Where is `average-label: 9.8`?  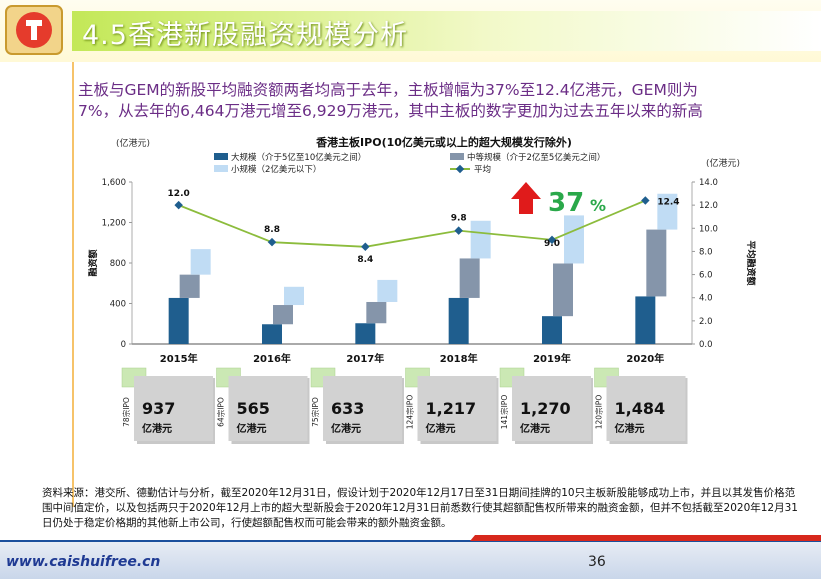 average-label: 9.8 is located at coordinates (459, 219).